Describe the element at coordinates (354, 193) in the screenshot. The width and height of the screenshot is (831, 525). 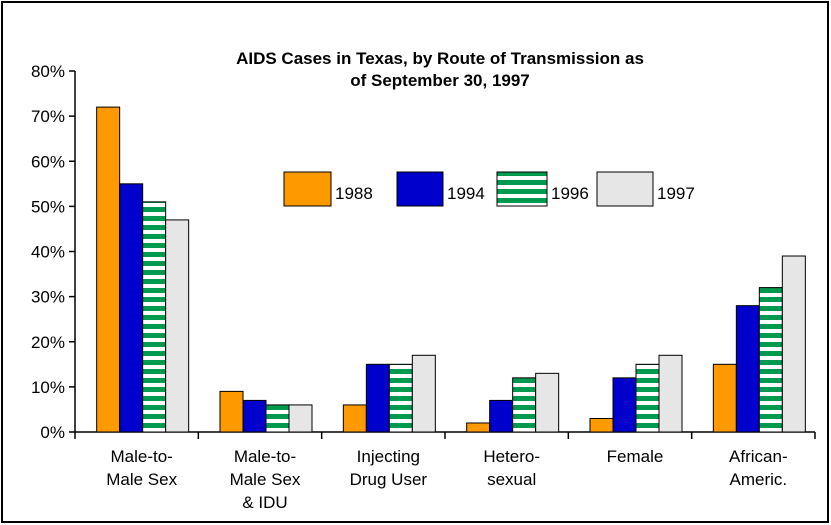
I see `legend-label: 1988` at that location.